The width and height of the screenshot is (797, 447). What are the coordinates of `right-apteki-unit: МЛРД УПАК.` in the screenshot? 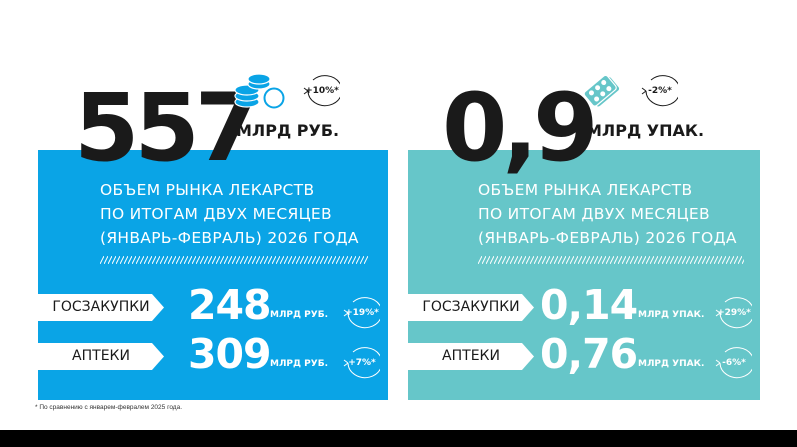 It's located at (671, 364).